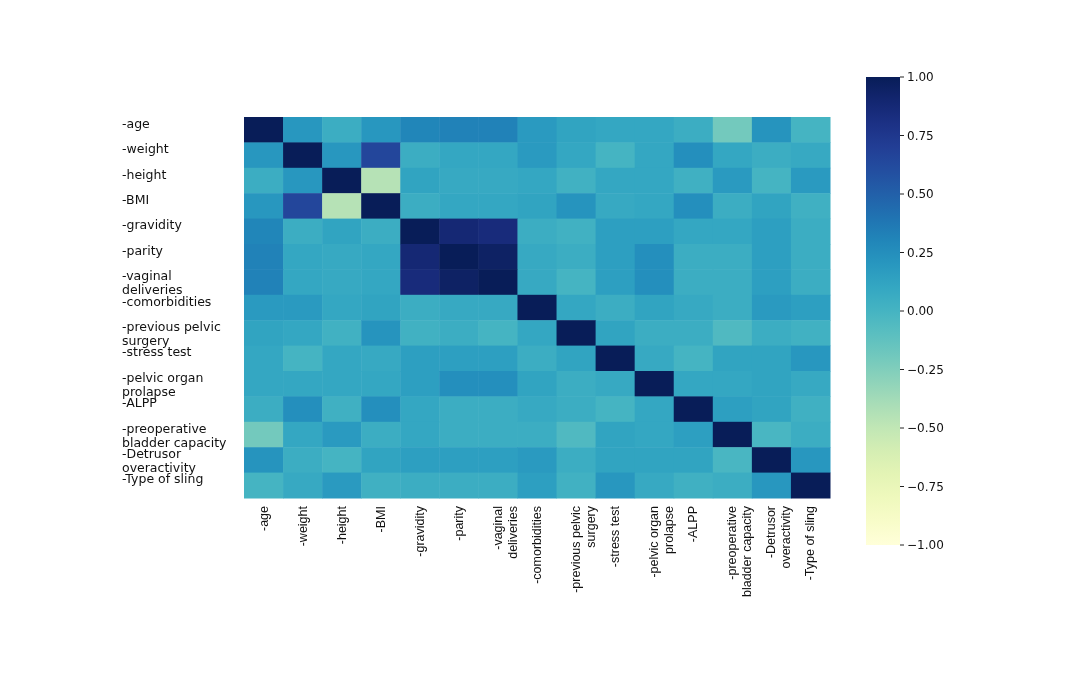 This screenshot has width=1080, height=693. I want to click on x-tick-label: -Type of sling, so click(810, 543).